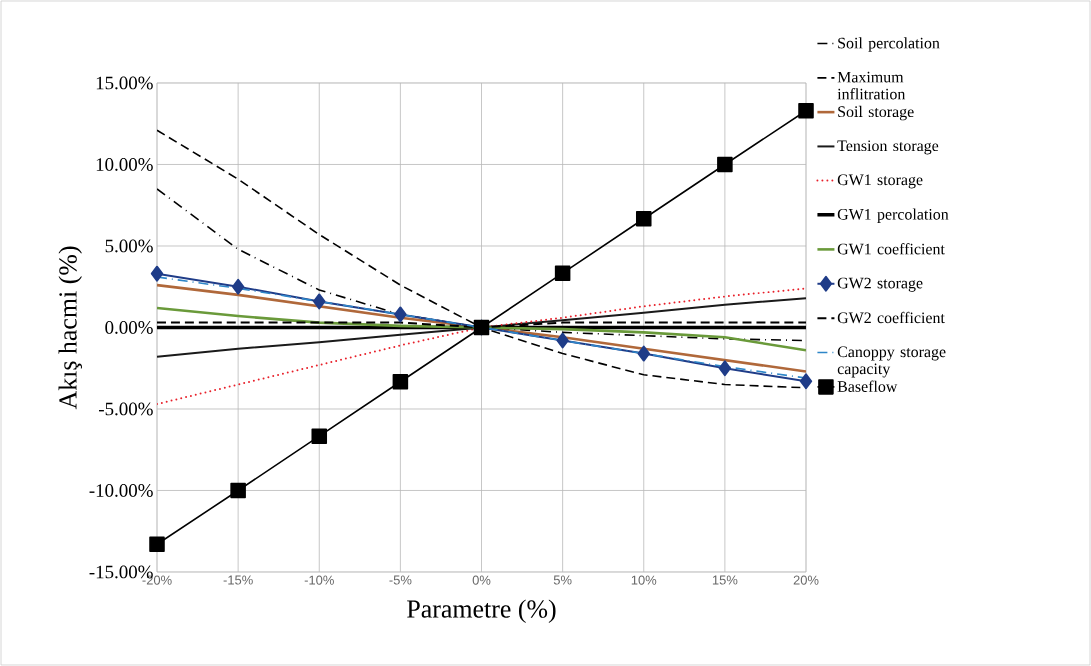 The height and width of the screenshot is (666, 1091). I want to click on legend-label: Canoppy storage capacity, so click(891, 362).